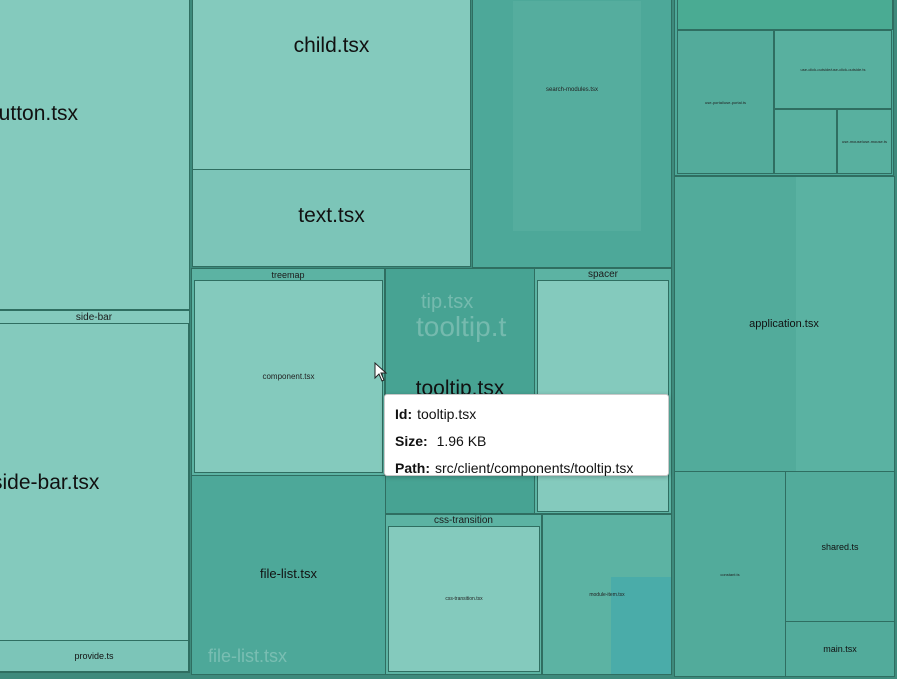 The image size is (897, 679). I want to click on tile-module-item: module-item.tsx, so click(607, 594).